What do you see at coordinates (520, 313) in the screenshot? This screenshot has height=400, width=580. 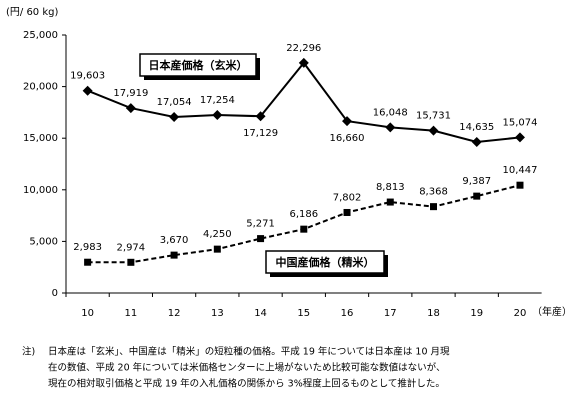 I see `x-tick-label: 20` at bounding box center [520, 313].